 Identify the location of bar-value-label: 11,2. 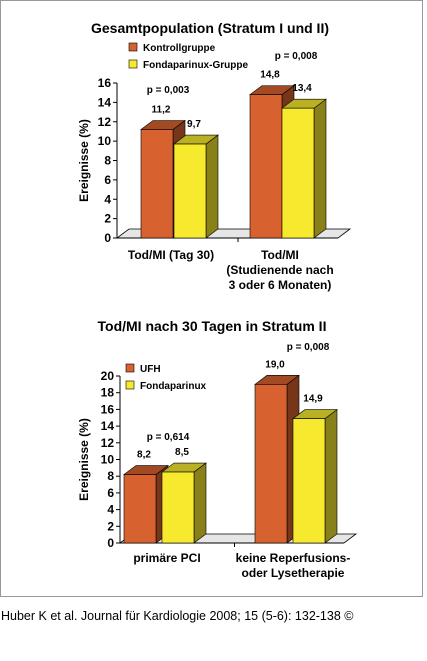
(161, 110).